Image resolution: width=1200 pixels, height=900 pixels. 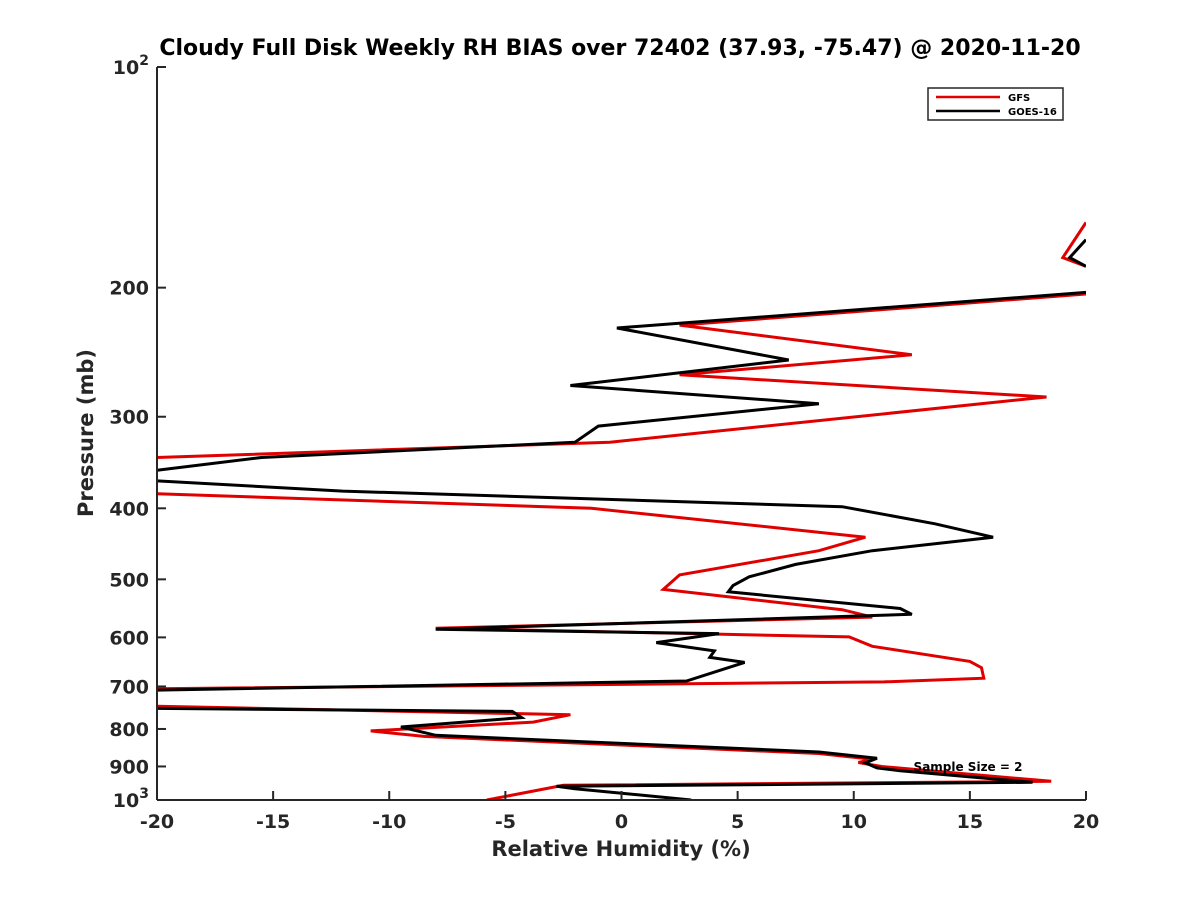 What do you see at coordinates (620, 849) in the screenshot?
I see `x-axis-label: Relative Humidity (%)` at bounding box center [620, 849].